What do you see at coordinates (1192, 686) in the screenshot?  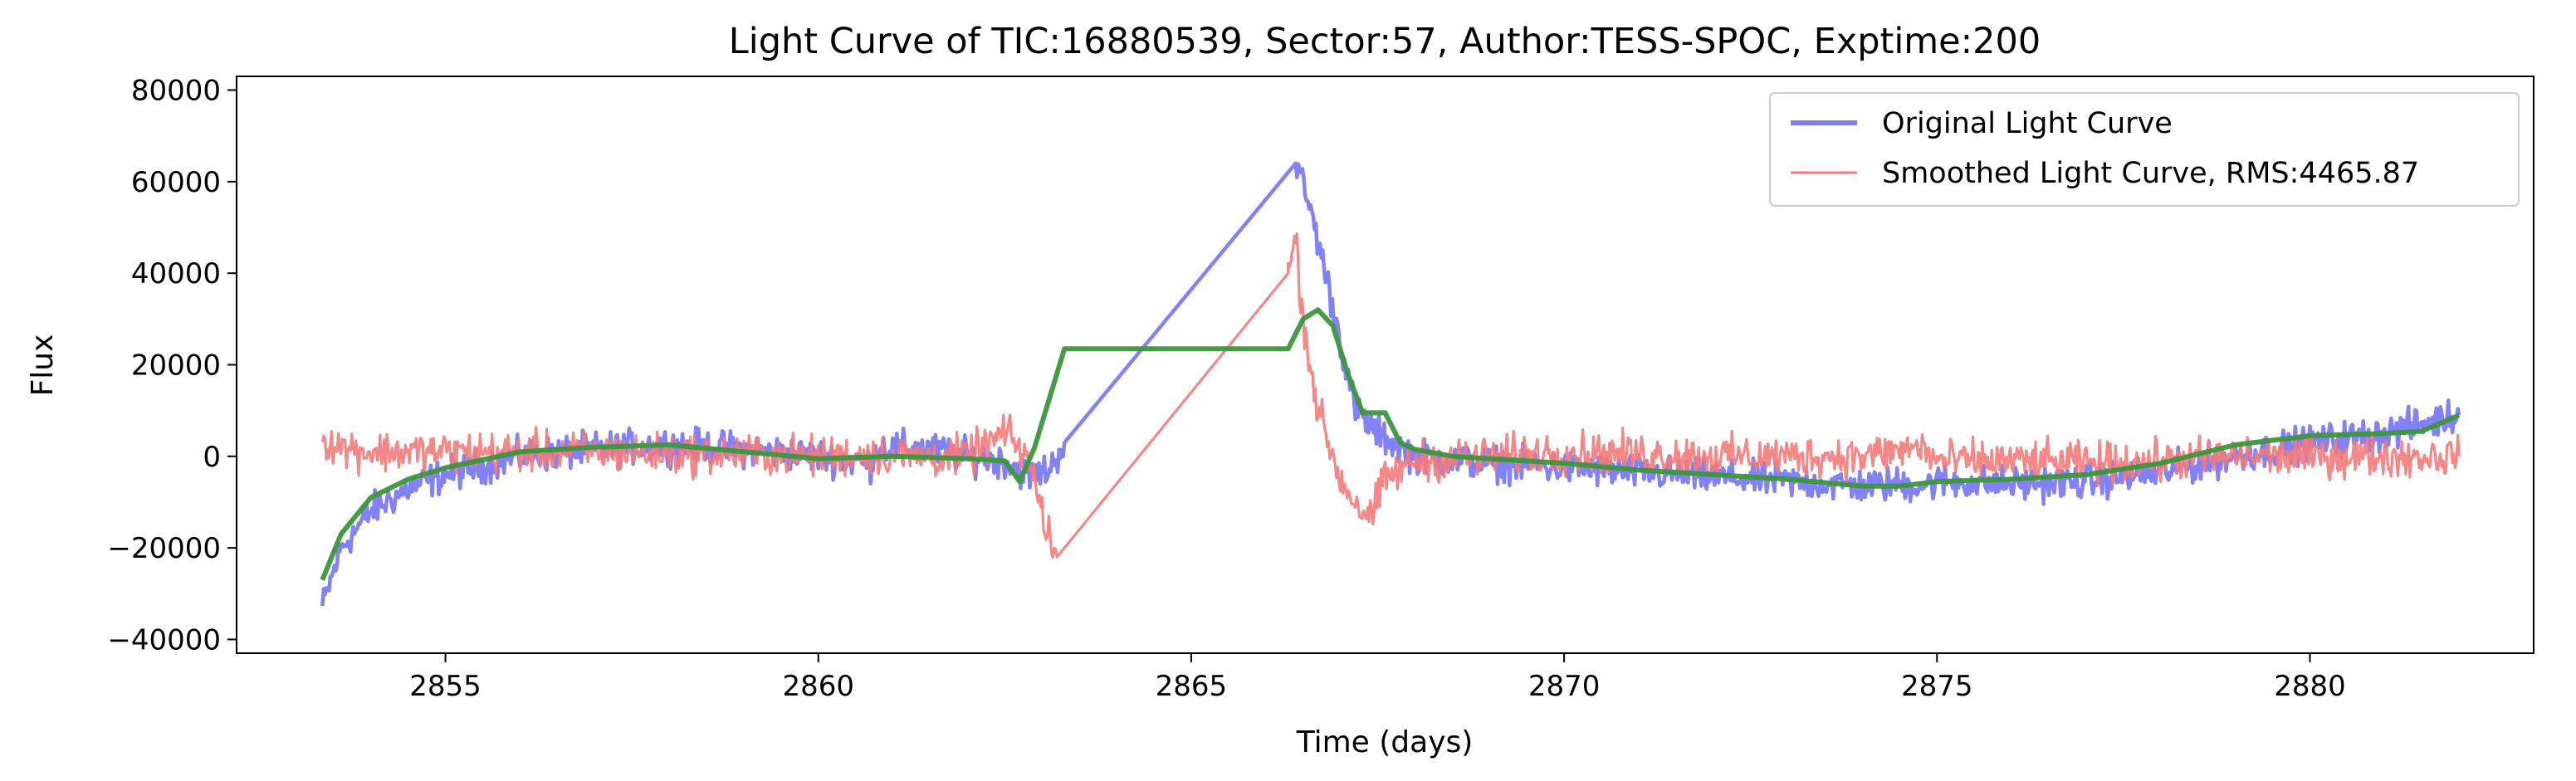 I see `x-tick-label: 2865` at bounding box center [1192, 686].